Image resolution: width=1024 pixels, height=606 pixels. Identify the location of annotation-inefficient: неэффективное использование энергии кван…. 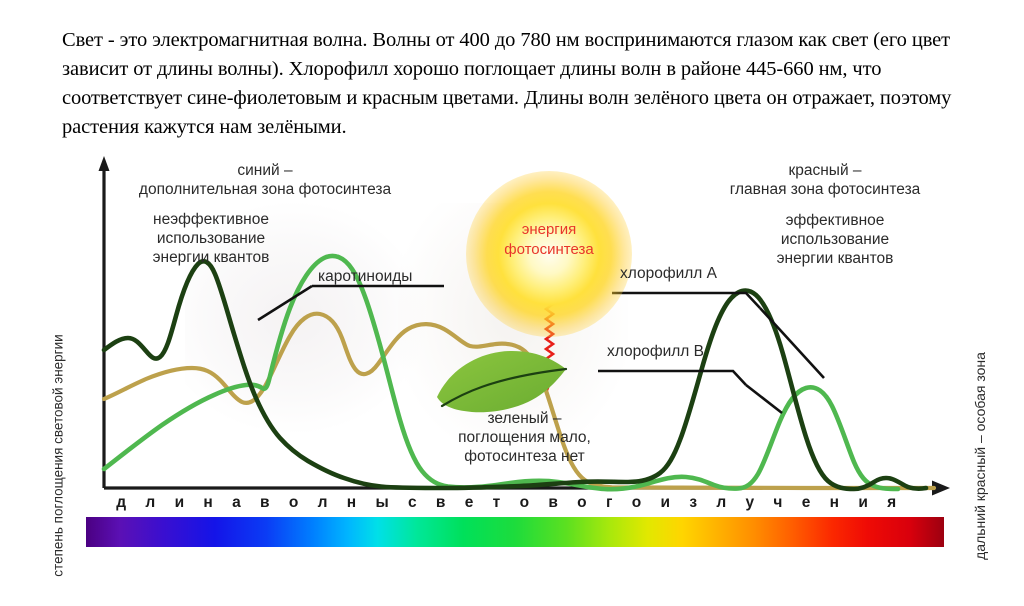
(211, 238).